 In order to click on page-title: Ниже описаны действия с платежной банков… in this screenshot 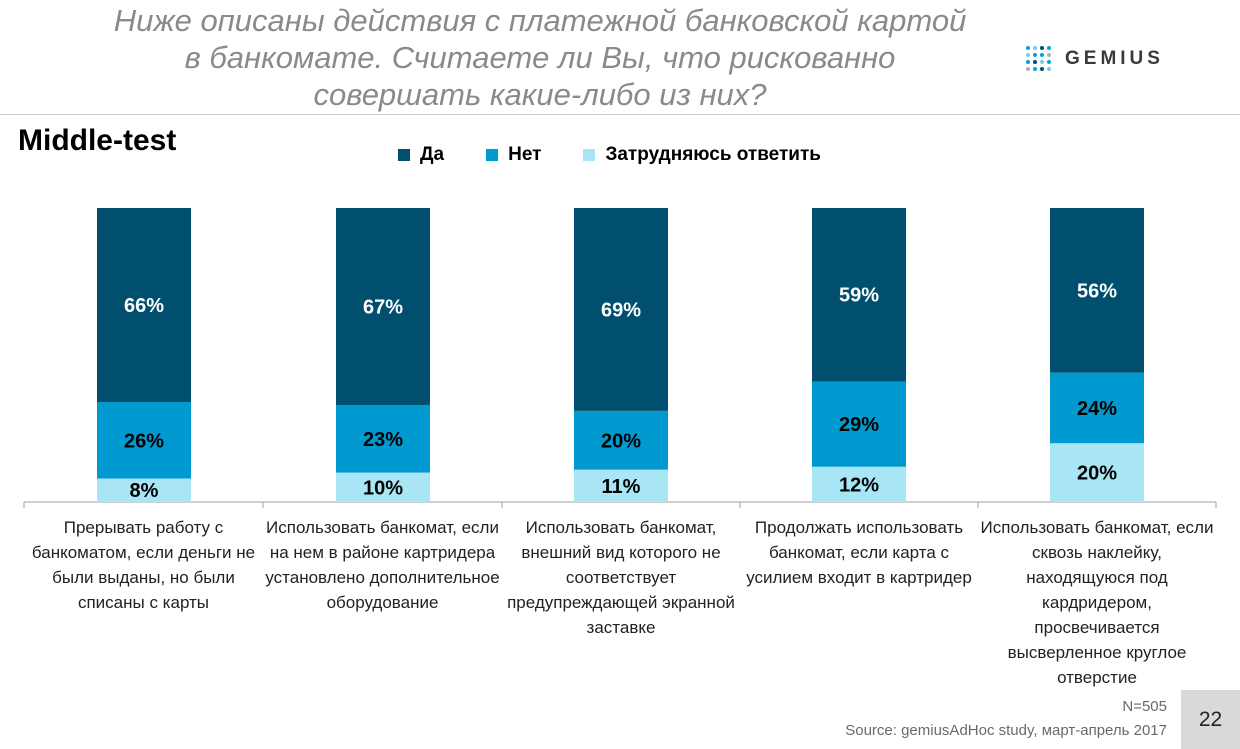, I will do `click(540, 57)`.